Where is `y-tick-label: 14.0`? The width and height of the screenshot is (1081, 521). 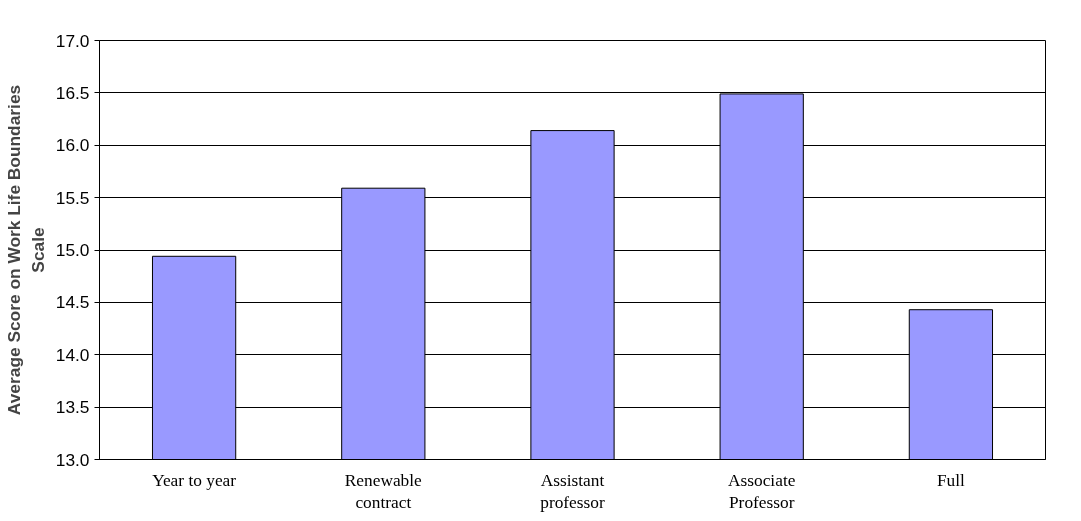 y-tick-label: 14.0 is located at coordinates (72, 354).